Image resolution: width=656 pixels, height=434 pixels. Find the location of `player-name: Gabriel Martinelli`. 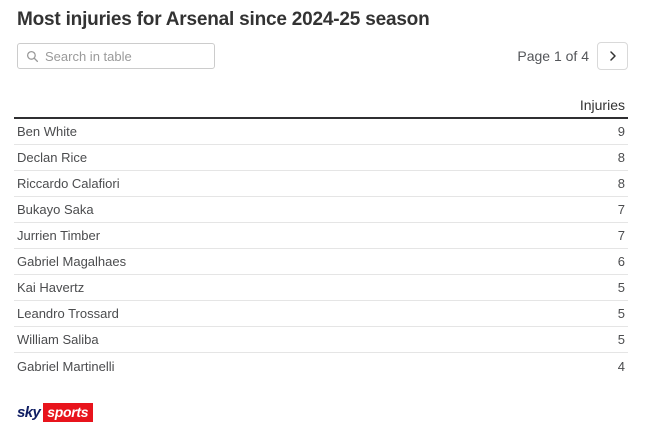

player-name: Gabriel Martinelli is located at coordinates (66, 366).